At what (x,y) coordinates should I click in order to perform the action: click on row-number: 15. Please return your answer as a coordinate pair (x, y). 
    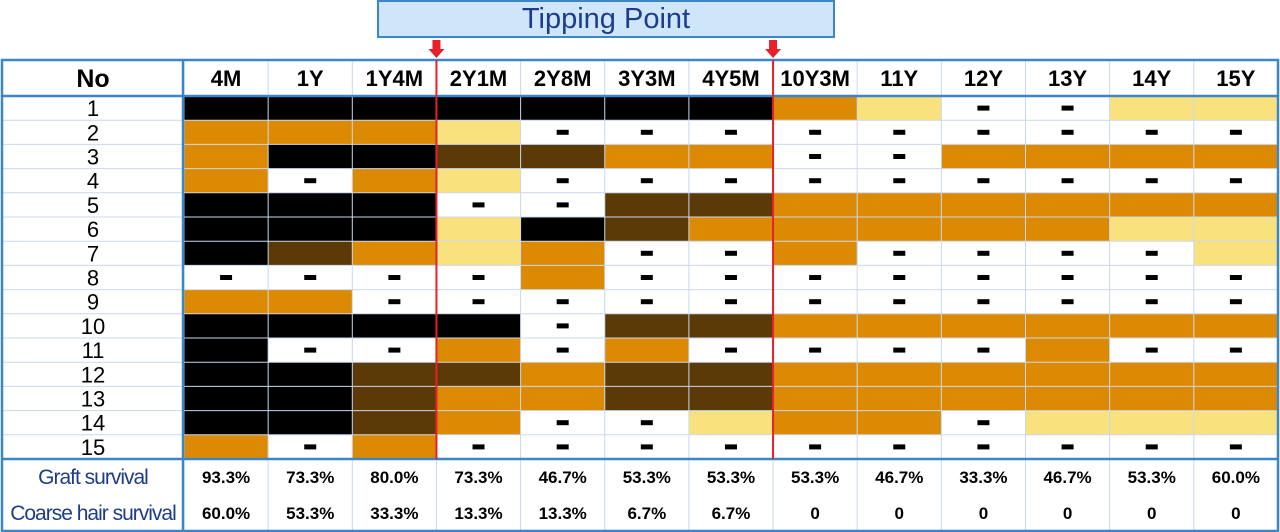
    Looking at the image, I should click on (93, 447).